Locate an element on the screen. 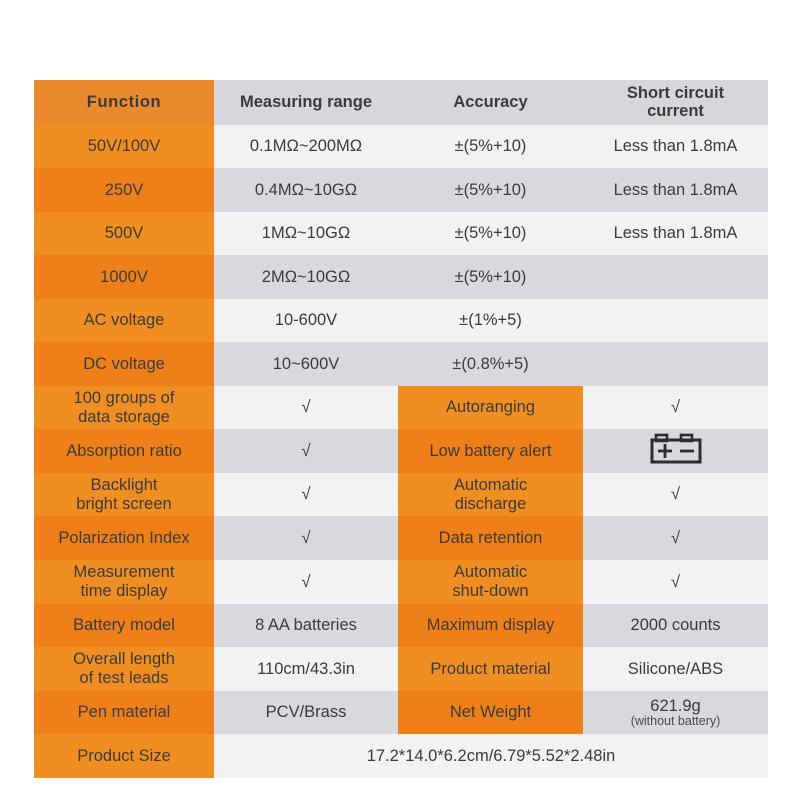  feature-right-label-6: Product material is located at coordinates (490, 669).